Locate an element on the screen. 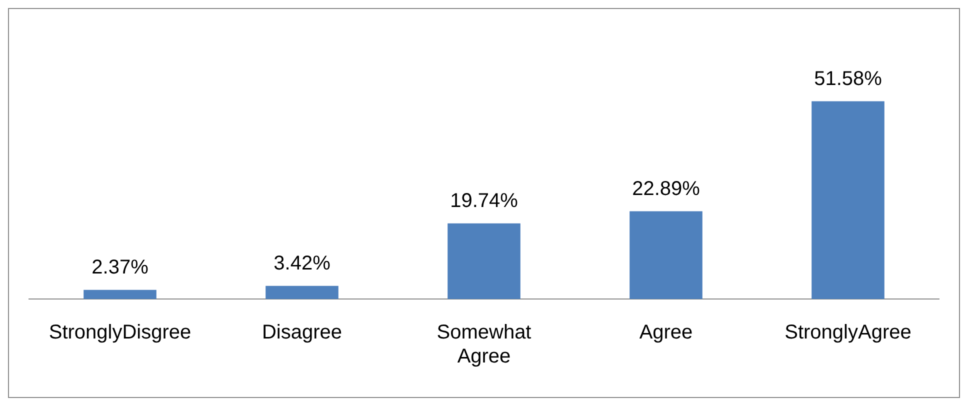 This screenshot has width=970, height=408. x-tick-label: StronglyAgree is located at coordinates (848, 333).